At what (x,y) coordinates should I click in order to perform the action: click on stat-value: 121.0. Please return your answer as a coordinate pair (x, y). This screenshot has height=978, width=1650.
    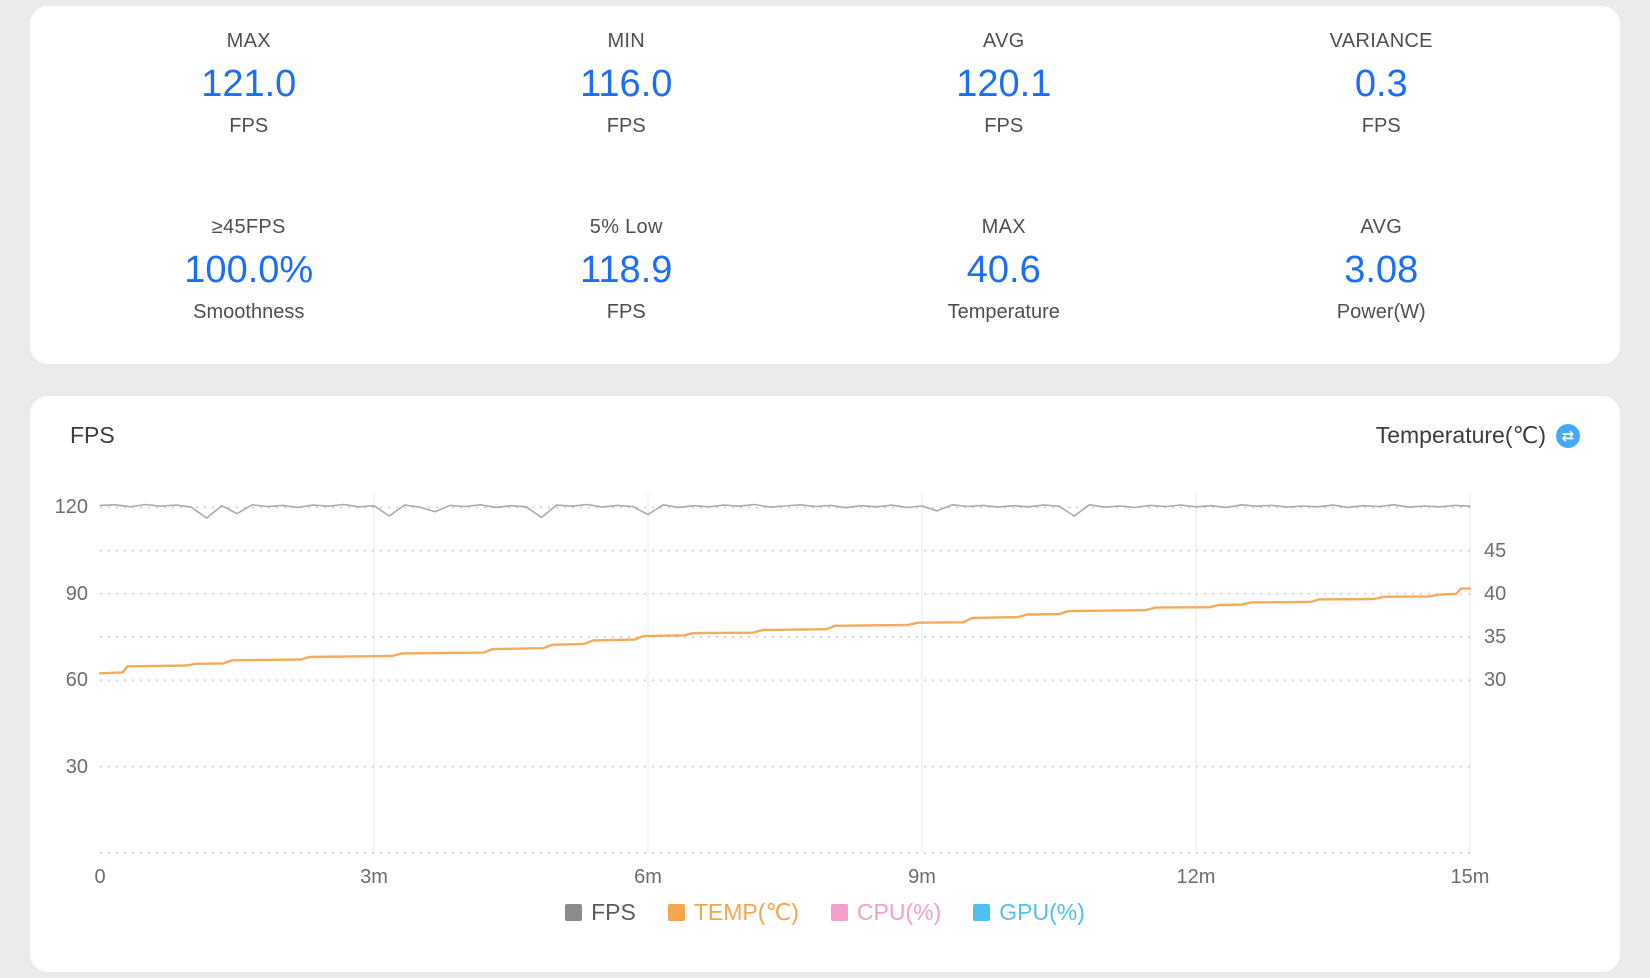
    Looking at the image, I should click on (249, 84).